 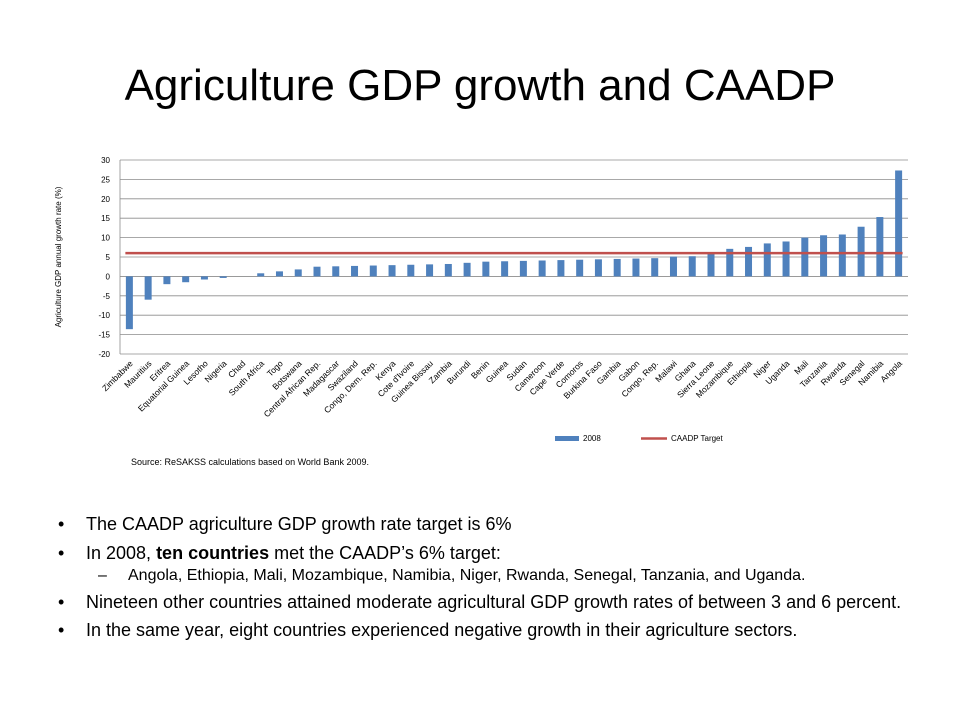 I want to click on y-axis-label: Agriculture GDP annual growth rate (%), so click(x=58, y=256).